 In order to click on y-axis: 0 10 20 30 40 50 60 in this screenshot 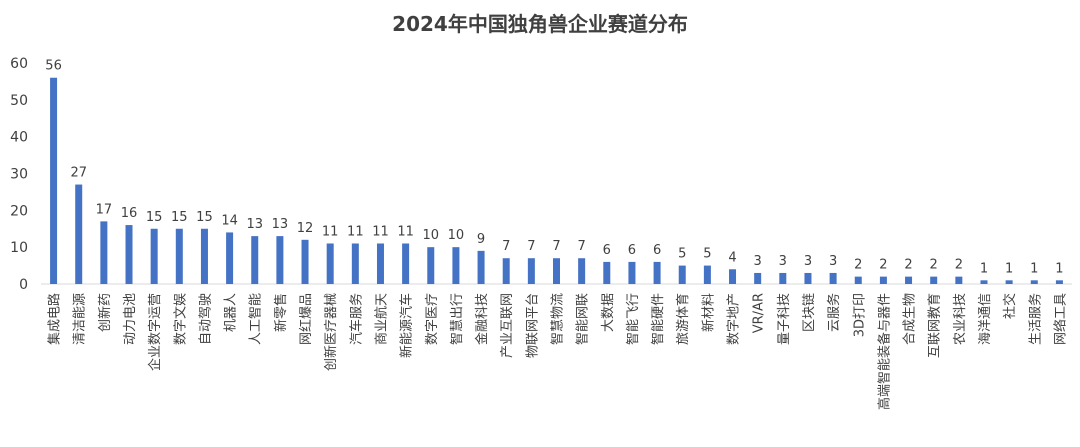, I will do `click(19, 174)`.